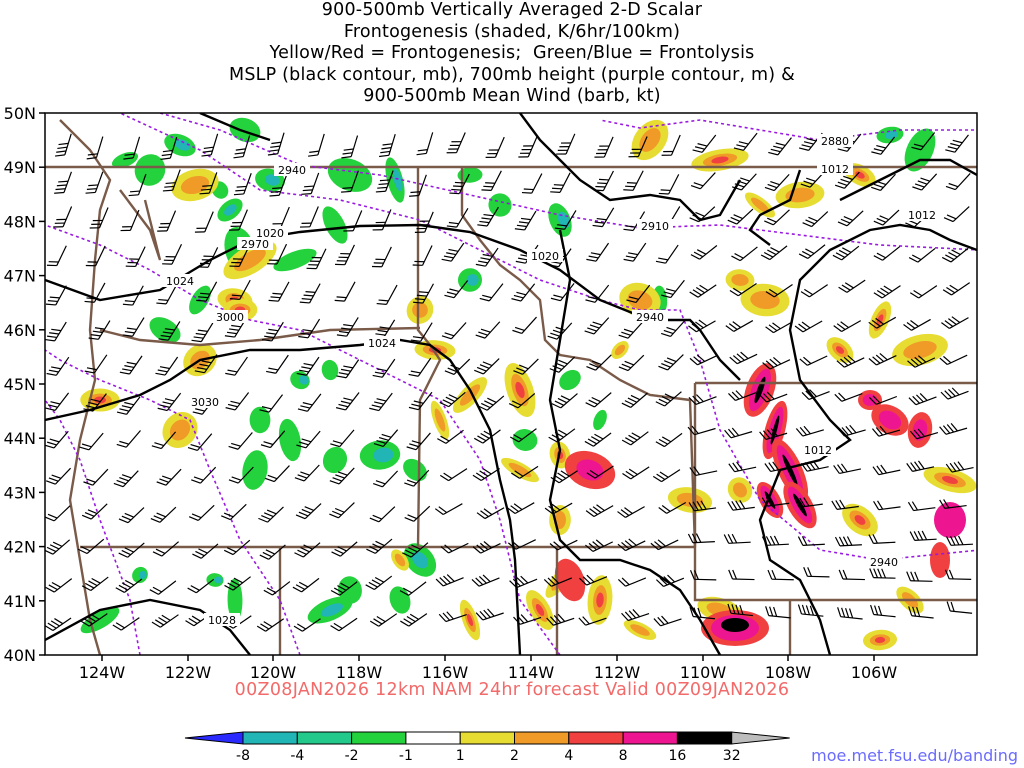 This screenshot has width=1024, height=768. Describe the element at coordinates (20, 547) in the screenshot. I see `lat-label: 42N` at that location.